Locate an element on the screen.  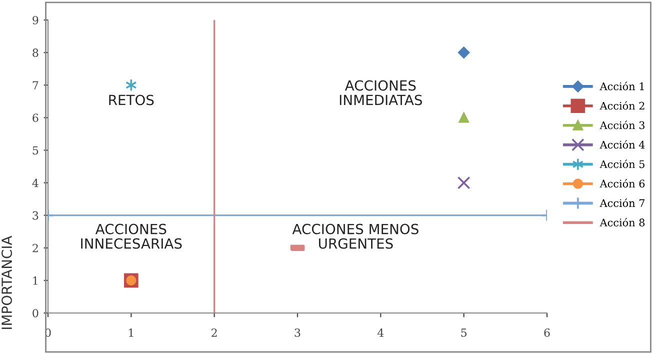
legend-label: Acción 8 is located at coordinates (622, 222).